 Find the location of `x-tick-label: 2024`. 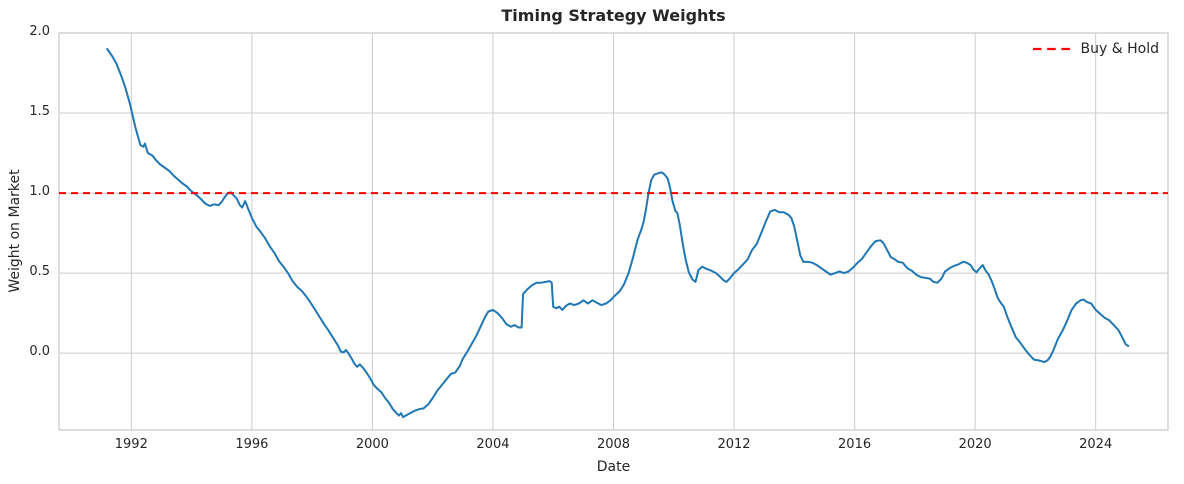

x-tick-label: 2024 is located at coordinates (1096, 444).